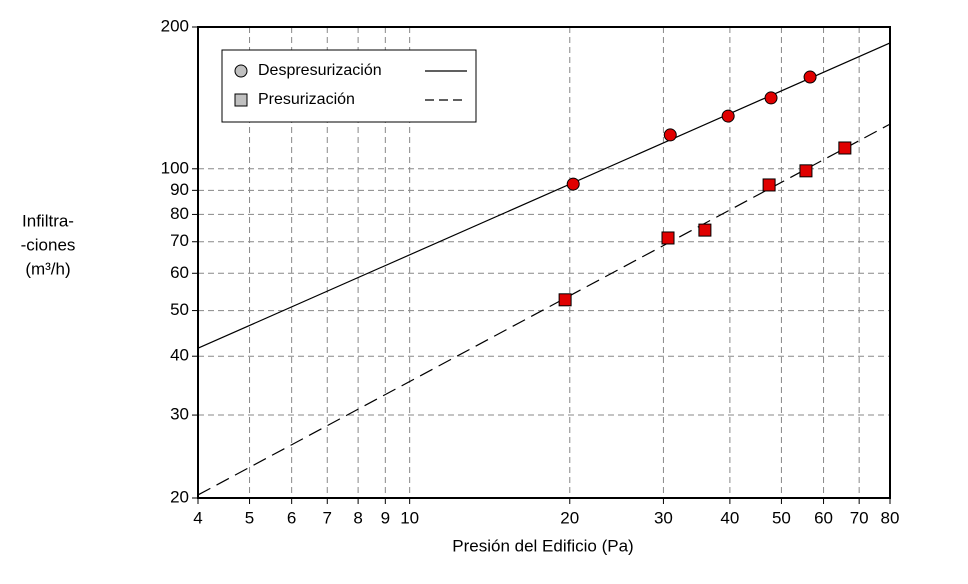  Describe the element at coordinates (47, 268) in the screenshot. I see `y-axis-label: (m³/h)` at that location.